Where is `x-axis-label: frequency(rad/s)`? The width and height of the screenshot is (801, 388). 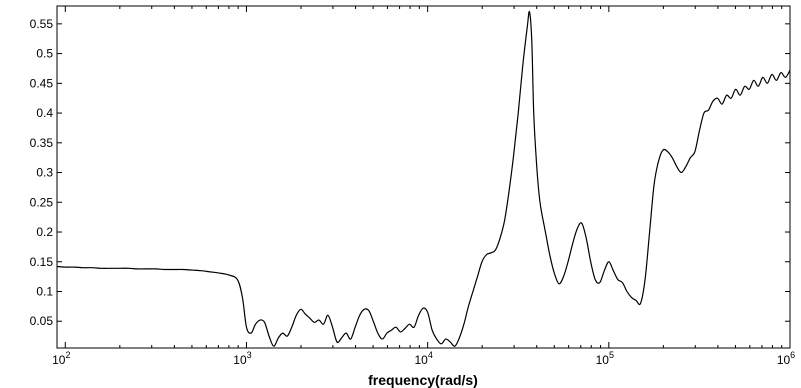 x-axis-label: frequency(rad/s) is located at coordinates (423, 380).